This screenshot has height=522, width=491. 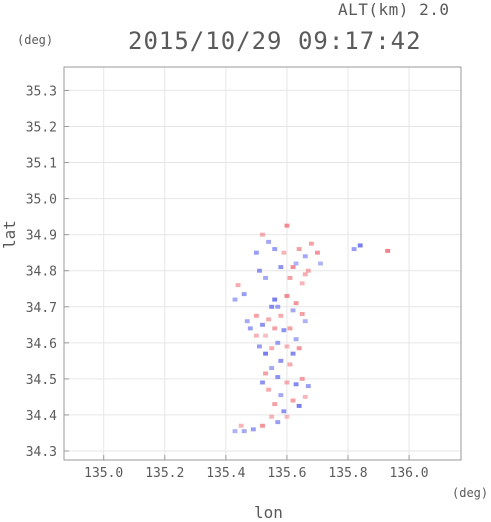 What do you see at coordinates (347, 473) in the screenshot?
I see `x-tick-label: 135.8` at bounding box center [347, 473].